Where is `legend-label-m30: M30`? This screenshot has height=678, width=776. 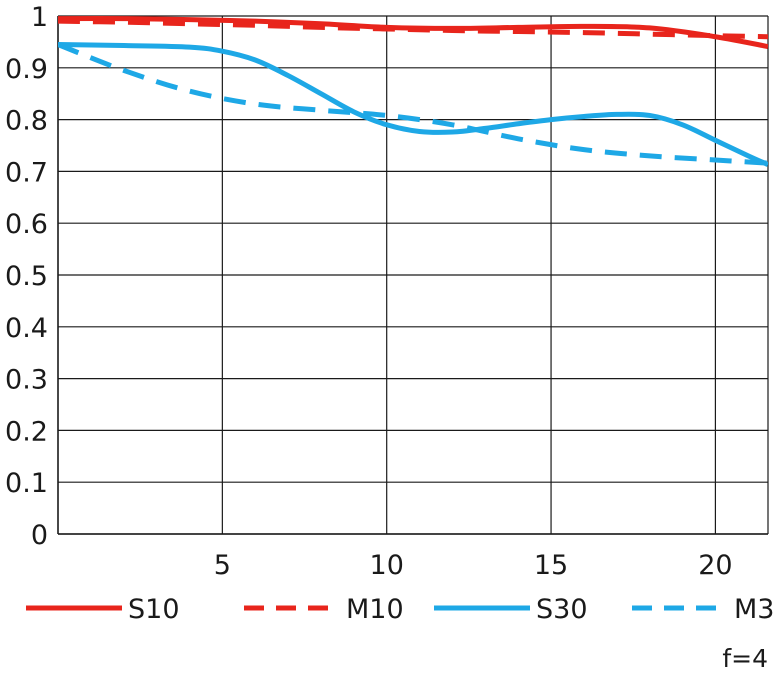 legend-label-m30: M30 is located at coordinates (755, 609).